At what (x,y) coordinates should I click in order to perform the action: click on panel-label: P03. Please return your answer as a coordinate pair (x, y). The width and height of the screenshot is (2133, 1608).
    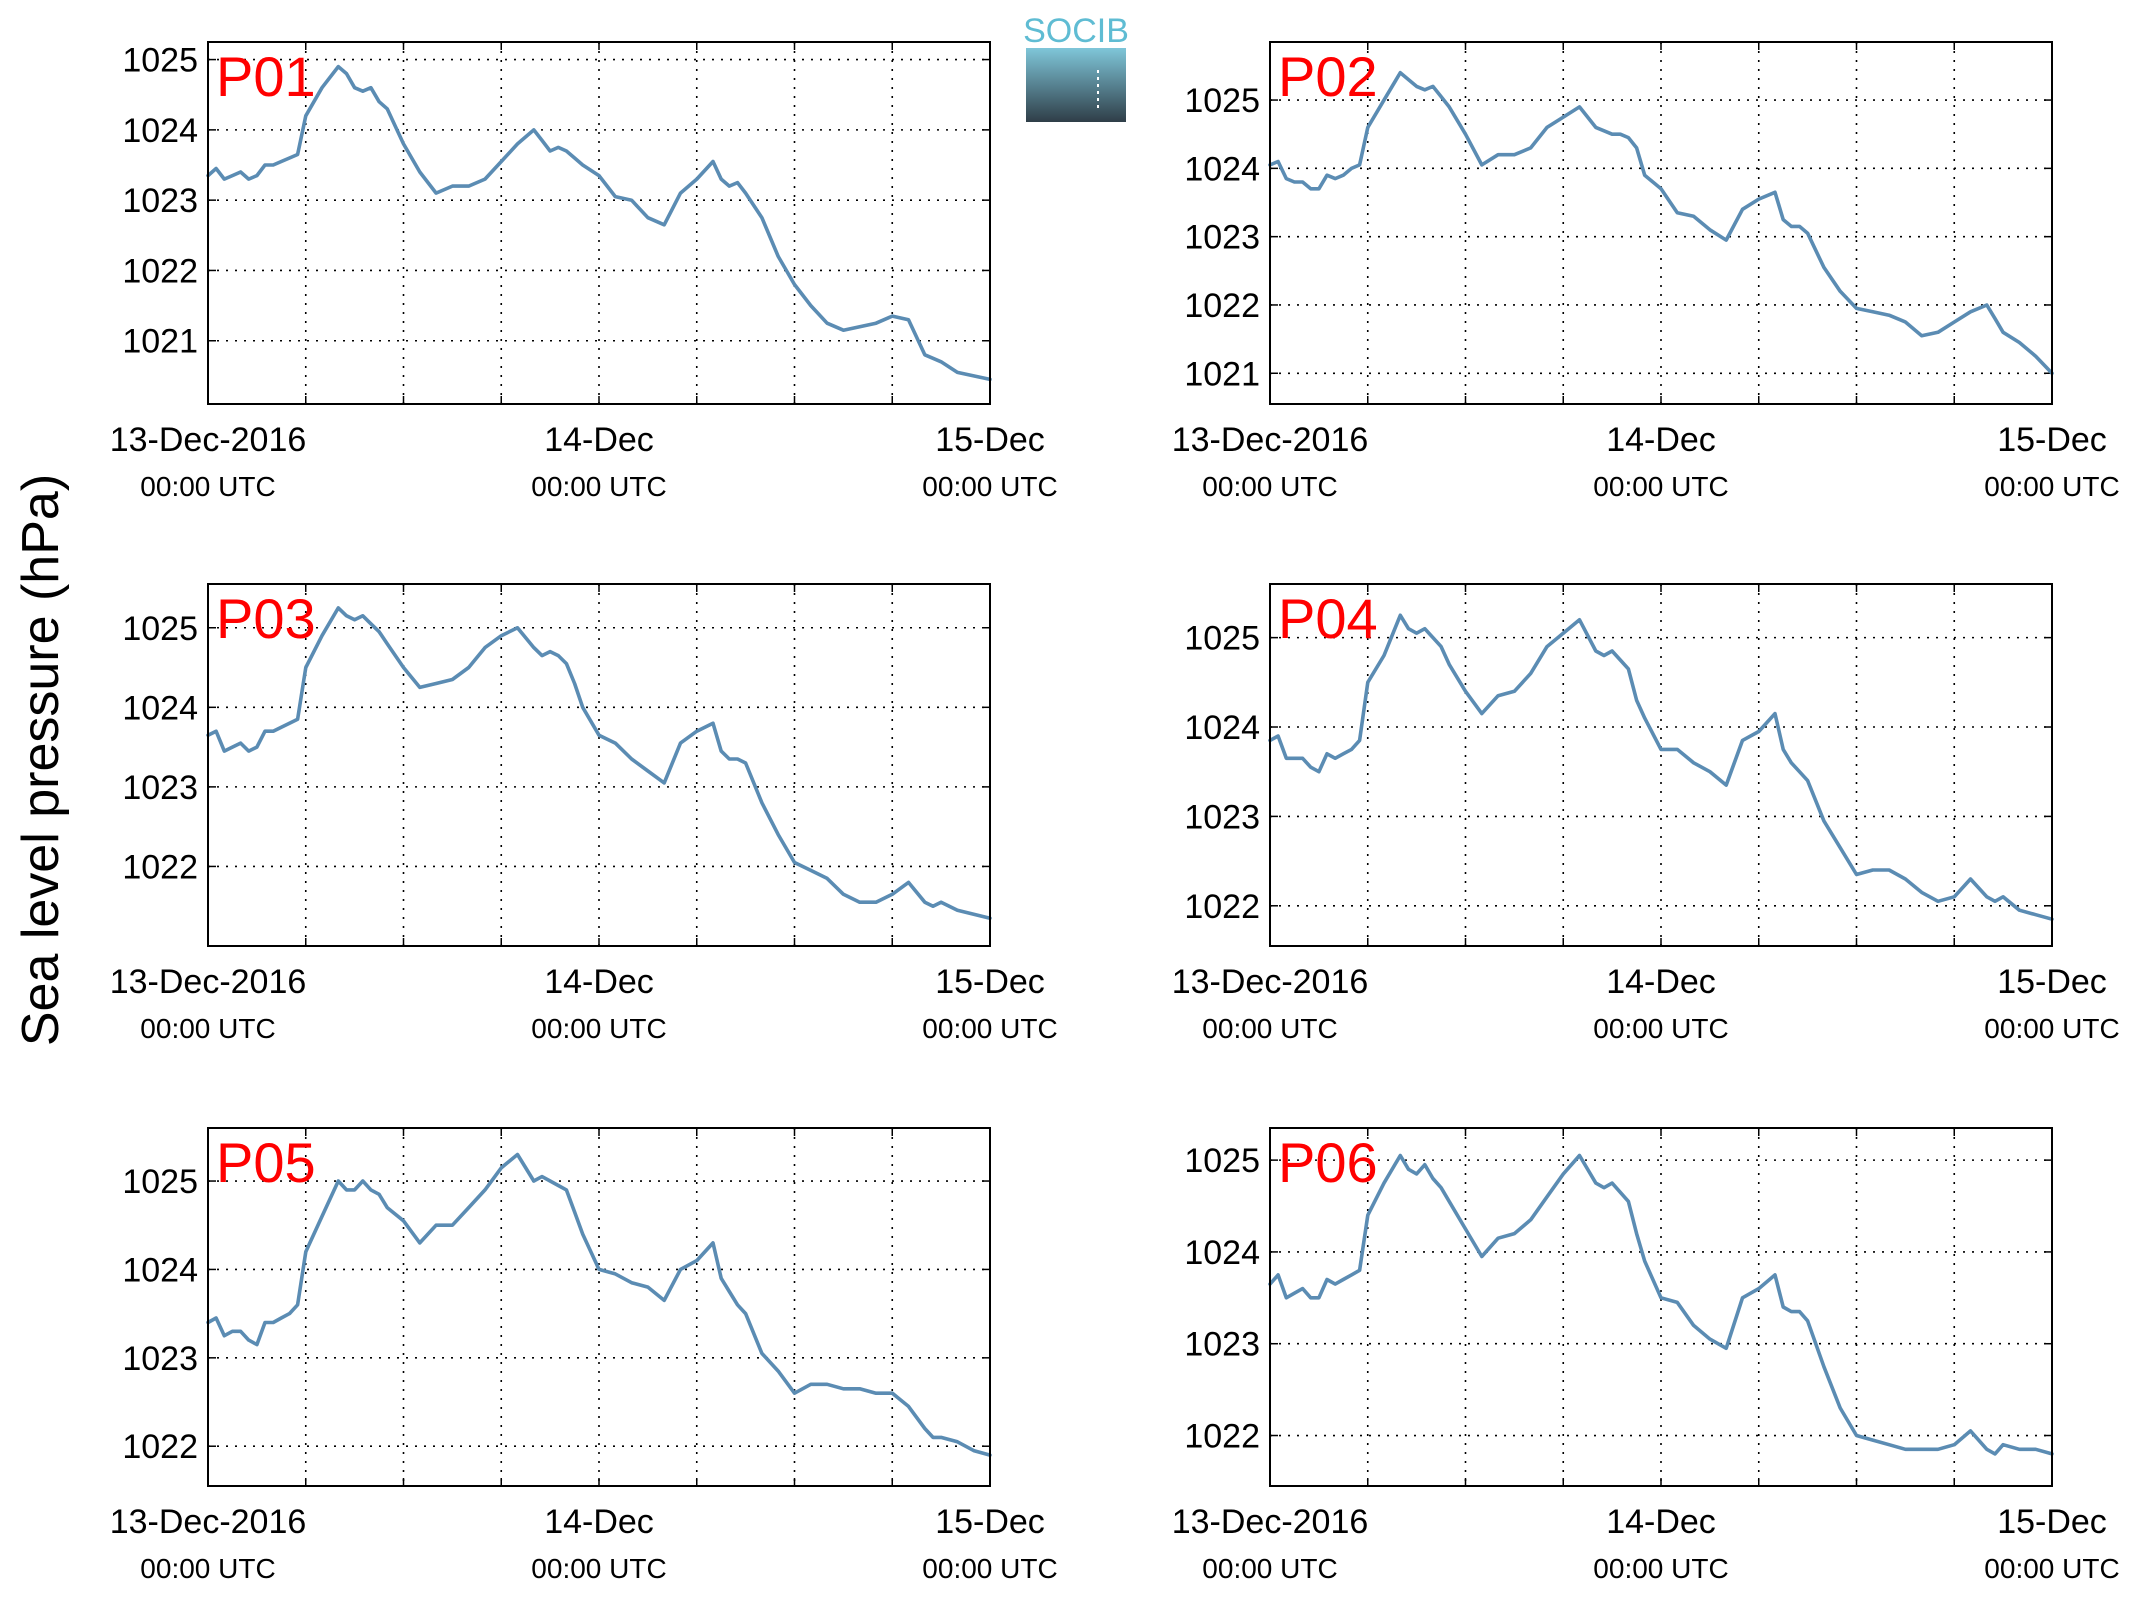
    Looking at the image, I should click on (266, 618).